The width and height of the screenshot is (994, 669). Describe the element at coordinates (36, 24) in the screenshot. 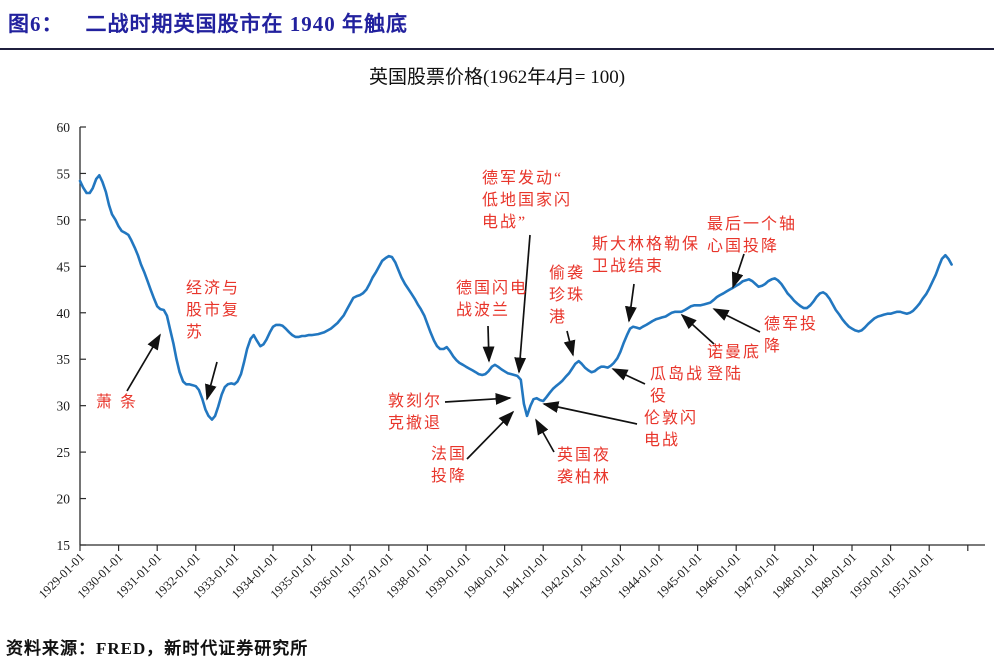

I see `figure-label: 图6：` at that location.